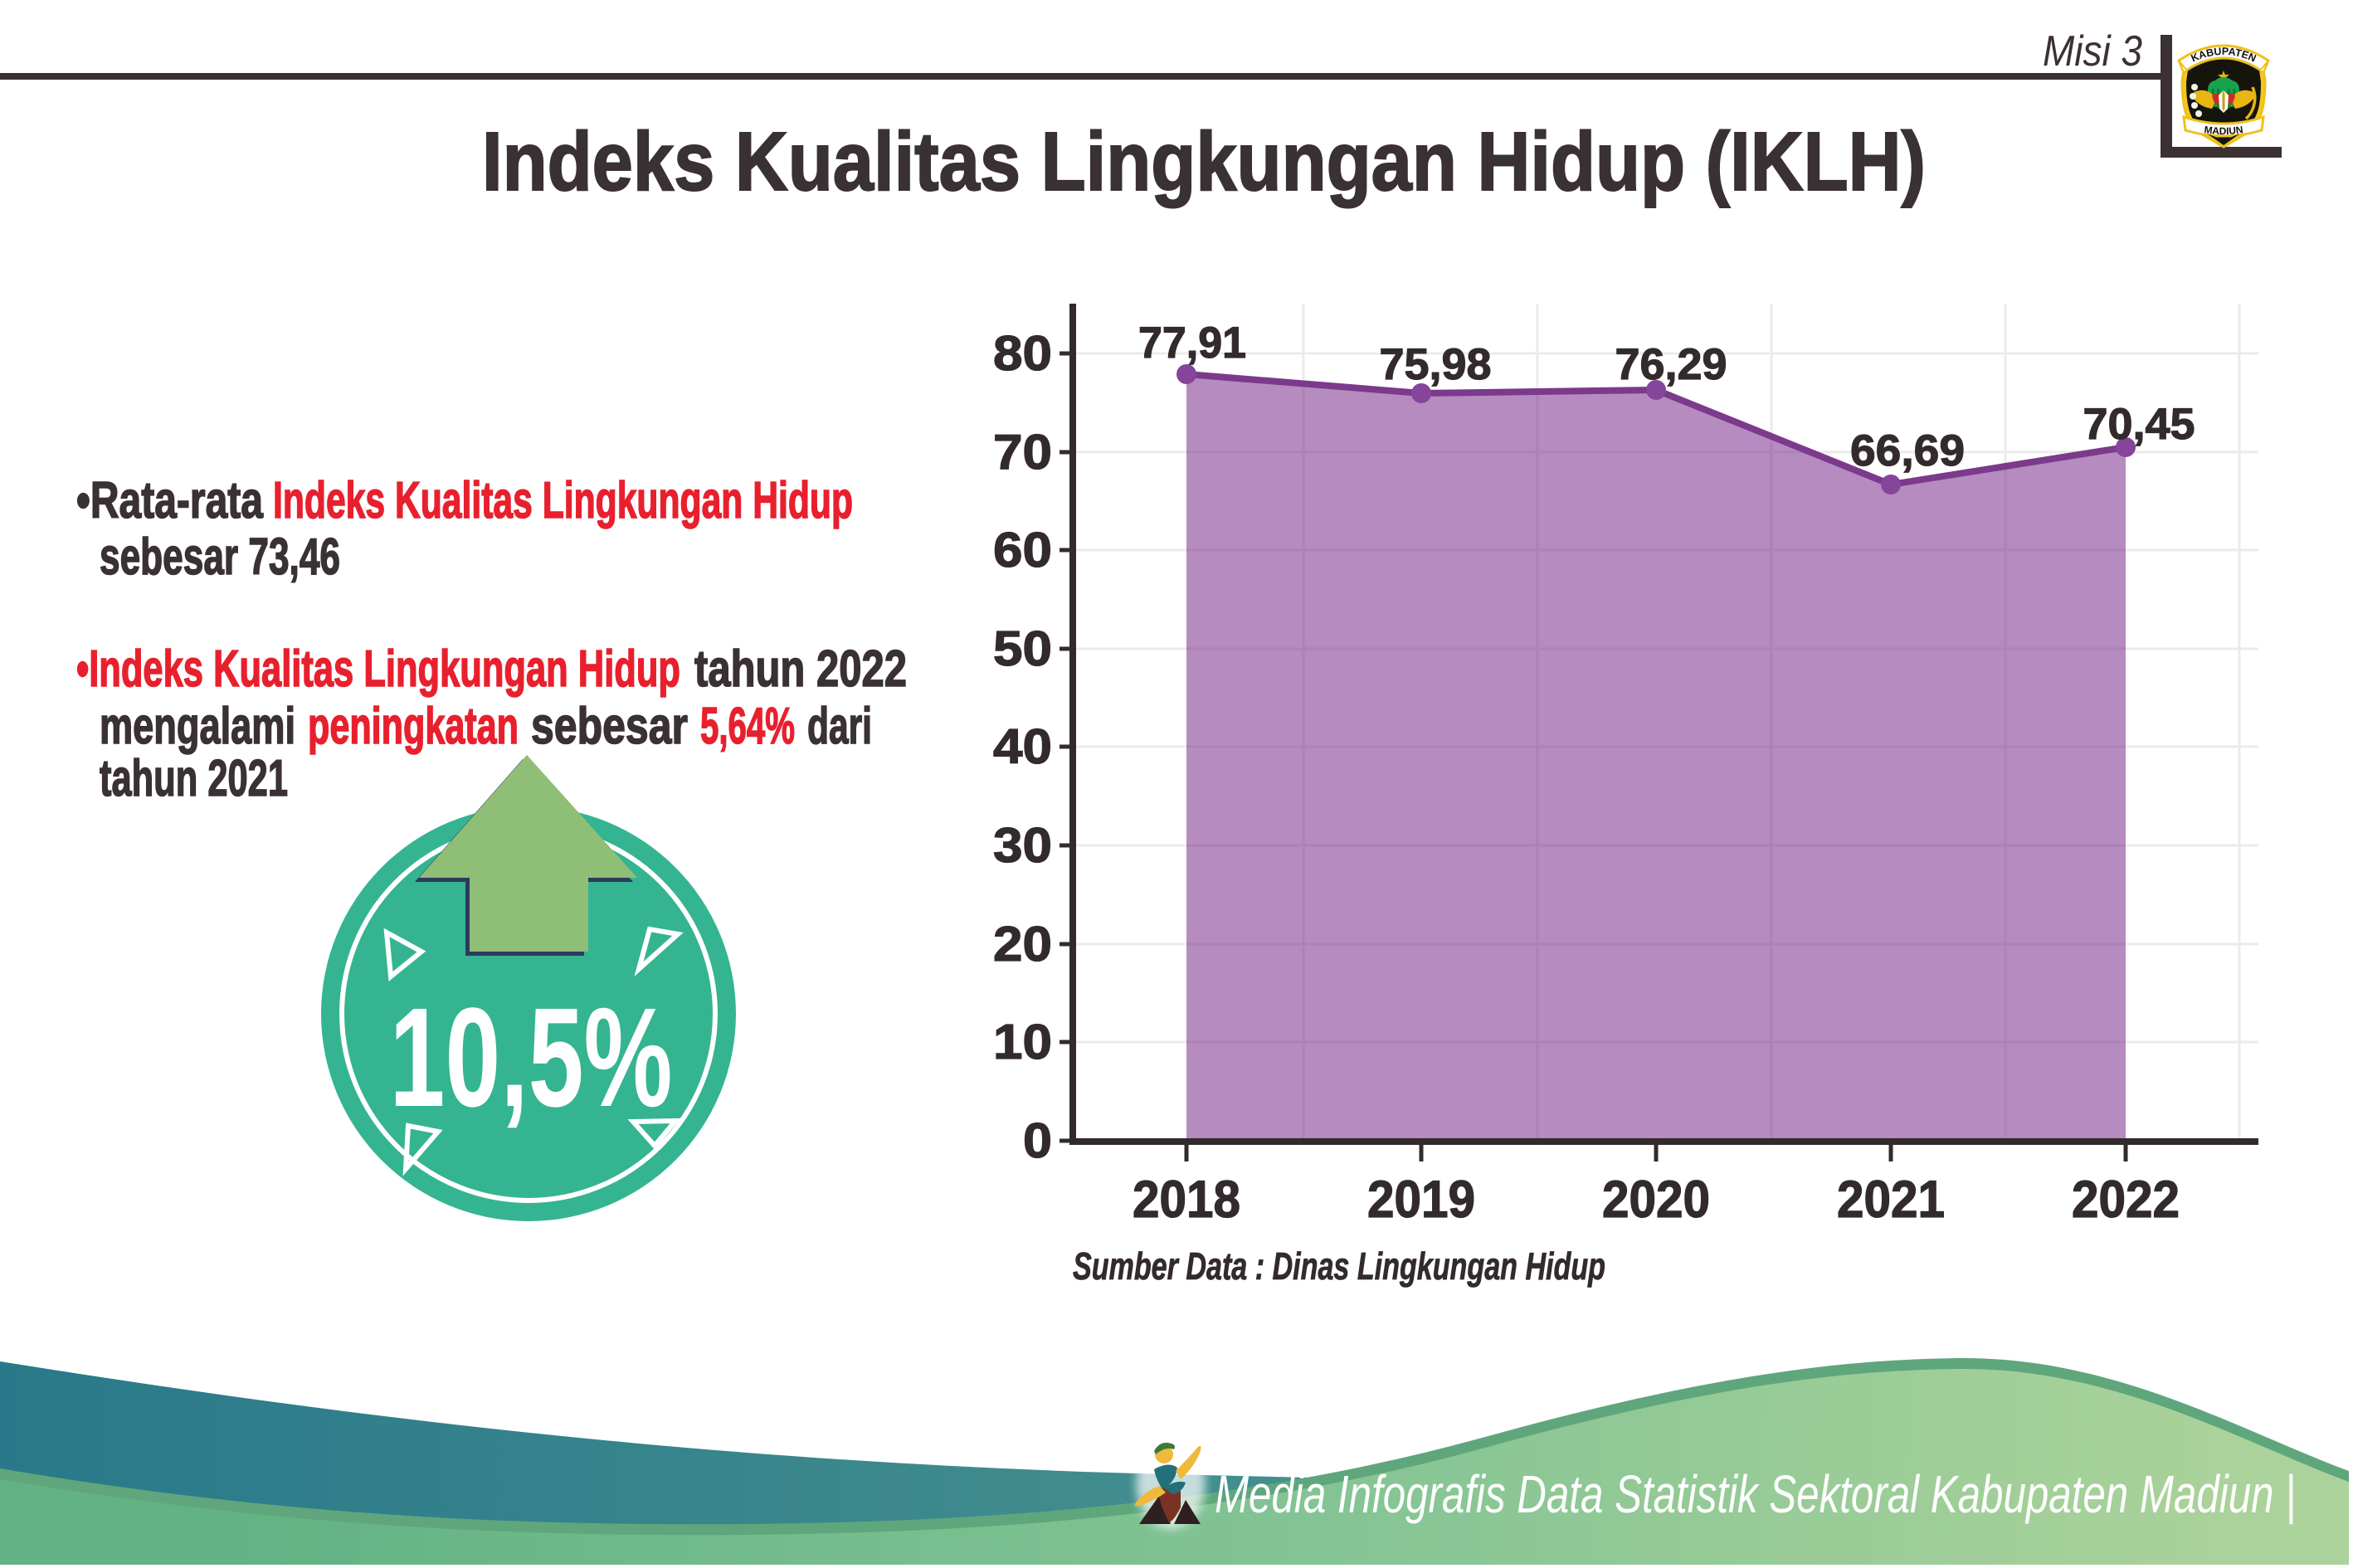 The width and height of the screenshot is (2353, 1568). What do you see at coordinates (1022, 353) in the screenshot?
I see `svg-text: 80` at bounding box center [1022, 353].